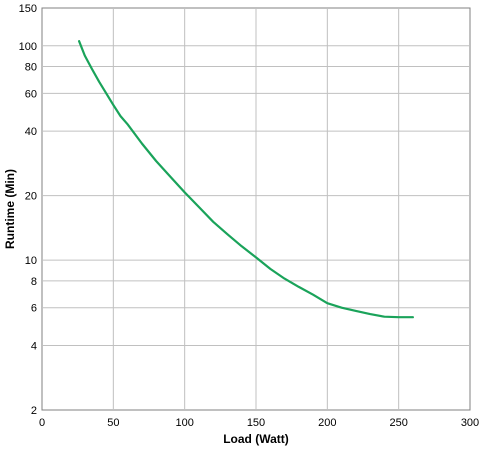  I want to click on y-tick-label: 100, so click(28, 47).